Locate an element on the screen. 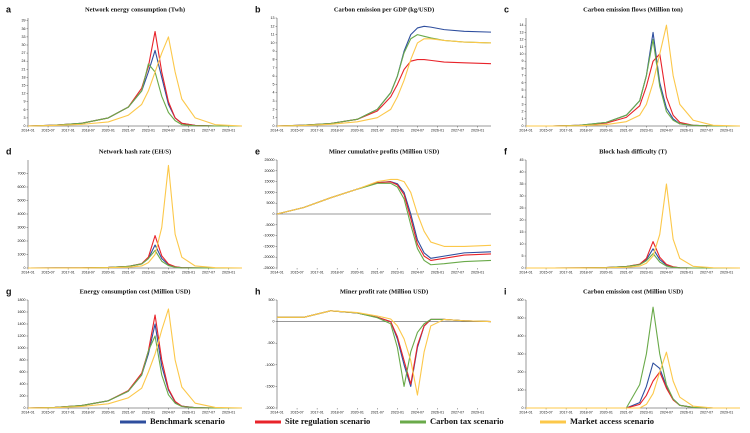  y-tick-label: 1 is located at coordinates (523, 119).